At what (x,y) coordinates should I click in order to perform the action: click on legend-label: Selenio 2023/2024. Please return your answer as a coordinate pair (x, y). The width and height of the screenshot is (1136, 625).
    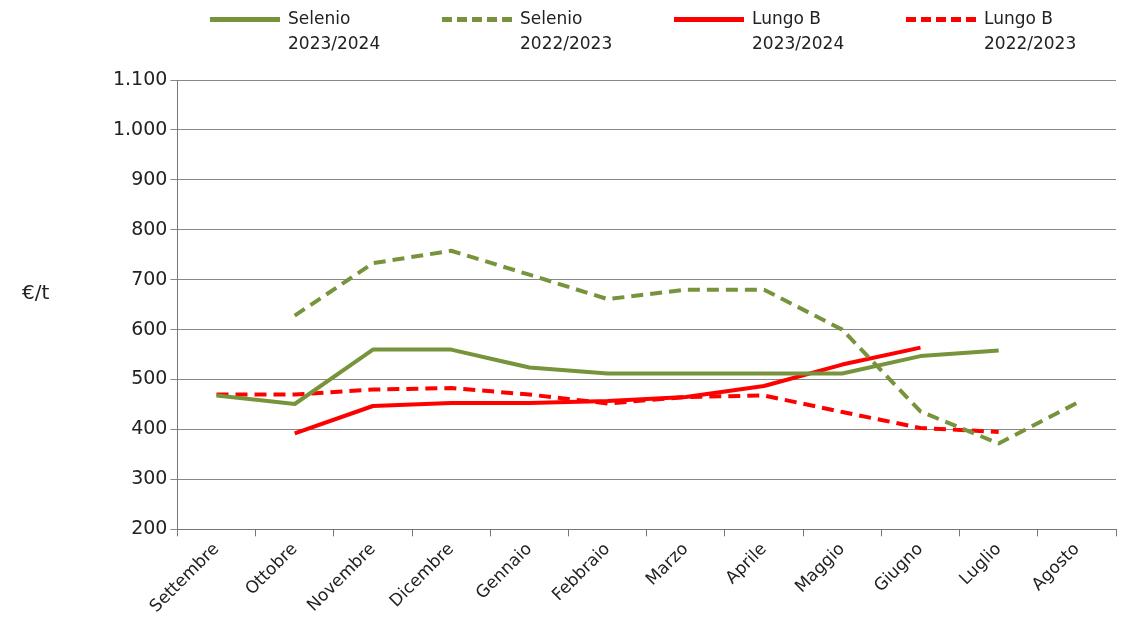
    Looking at the image, I should click on (335, 31).